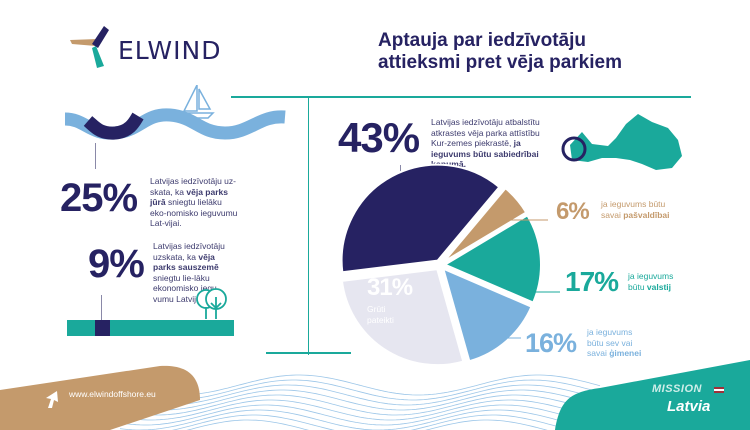  Describe the element at coordinates (99, 198) in the screenshot. I see `sea-percent: 25%` at that location.